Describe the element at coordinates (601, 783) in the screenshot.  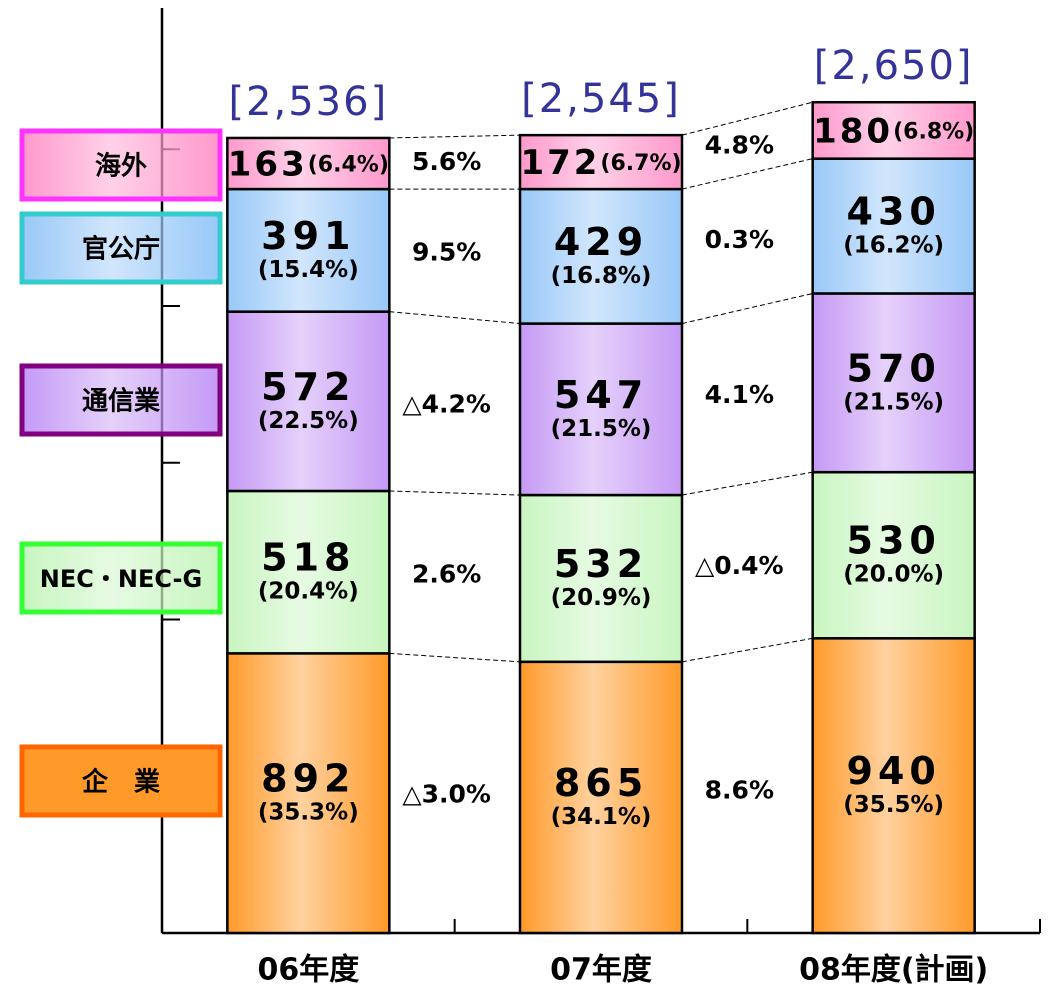
I see `value-label: 865` at that location.